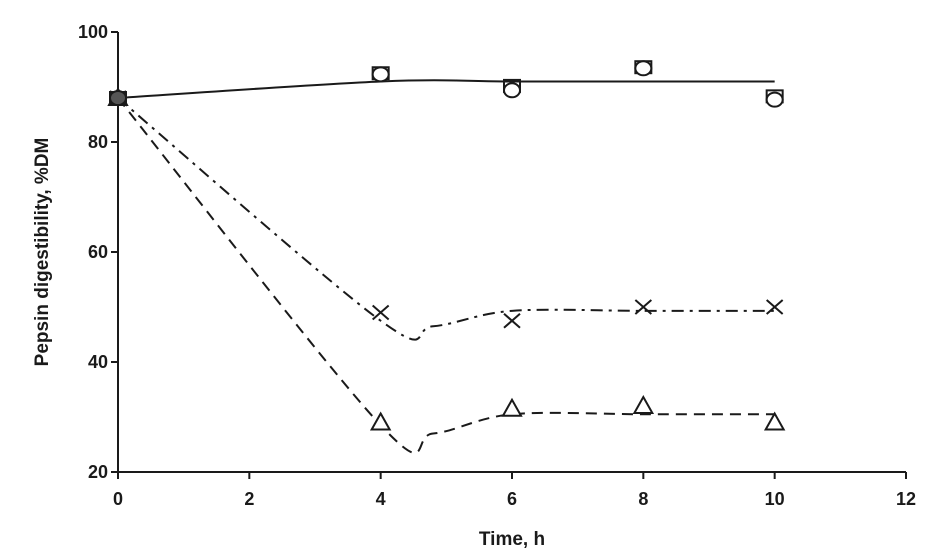 Image resolution: width=941 pixels, height=558 pixels. What do you see at coordinates (512, 539) in the screenshot?
I see `x-axis-title: Time, h` at bounding box center [512, 539].